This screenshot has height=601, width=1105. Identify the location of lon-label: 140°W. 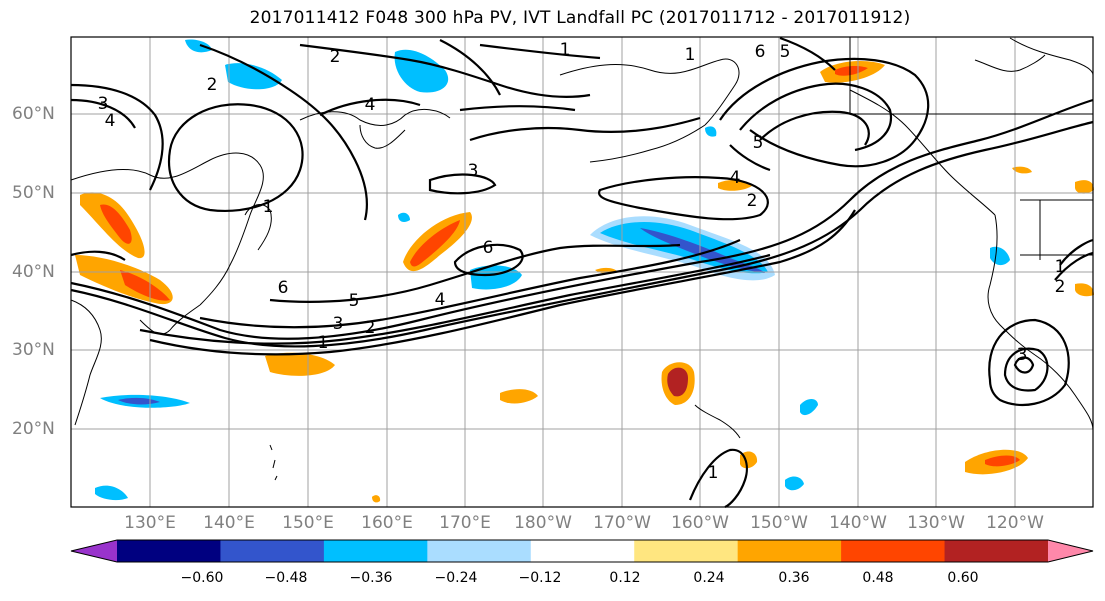
(858, 523).